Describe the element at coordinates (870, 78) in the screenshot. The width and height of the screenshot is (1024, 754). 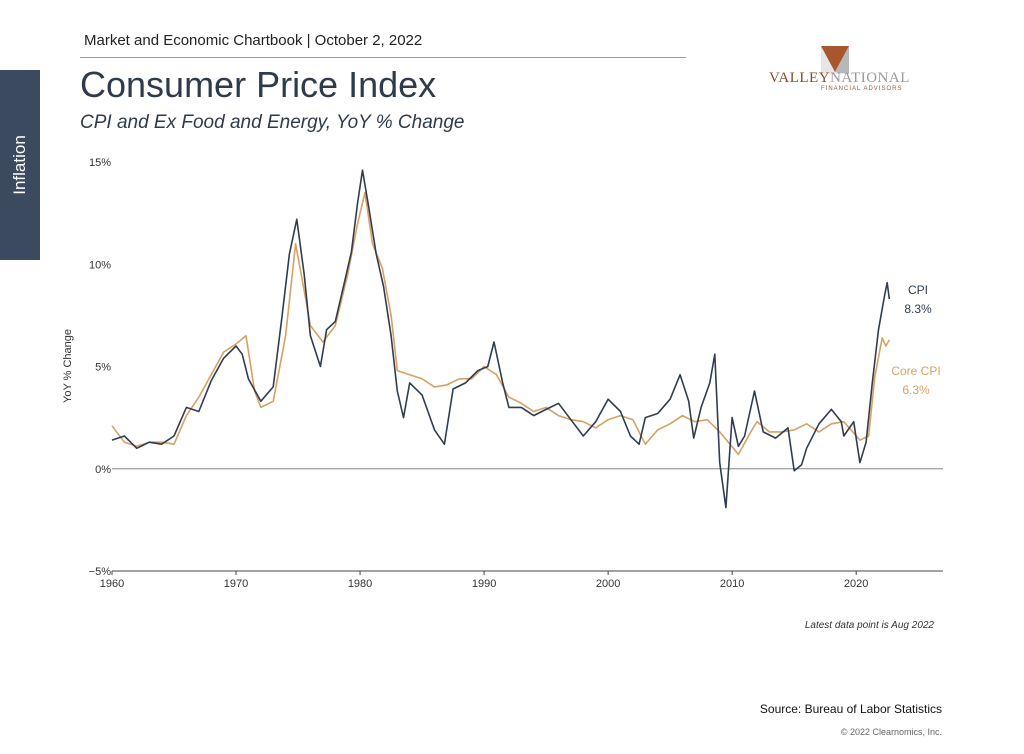
I see `logo-name-part2: NATIONAL` at that location.